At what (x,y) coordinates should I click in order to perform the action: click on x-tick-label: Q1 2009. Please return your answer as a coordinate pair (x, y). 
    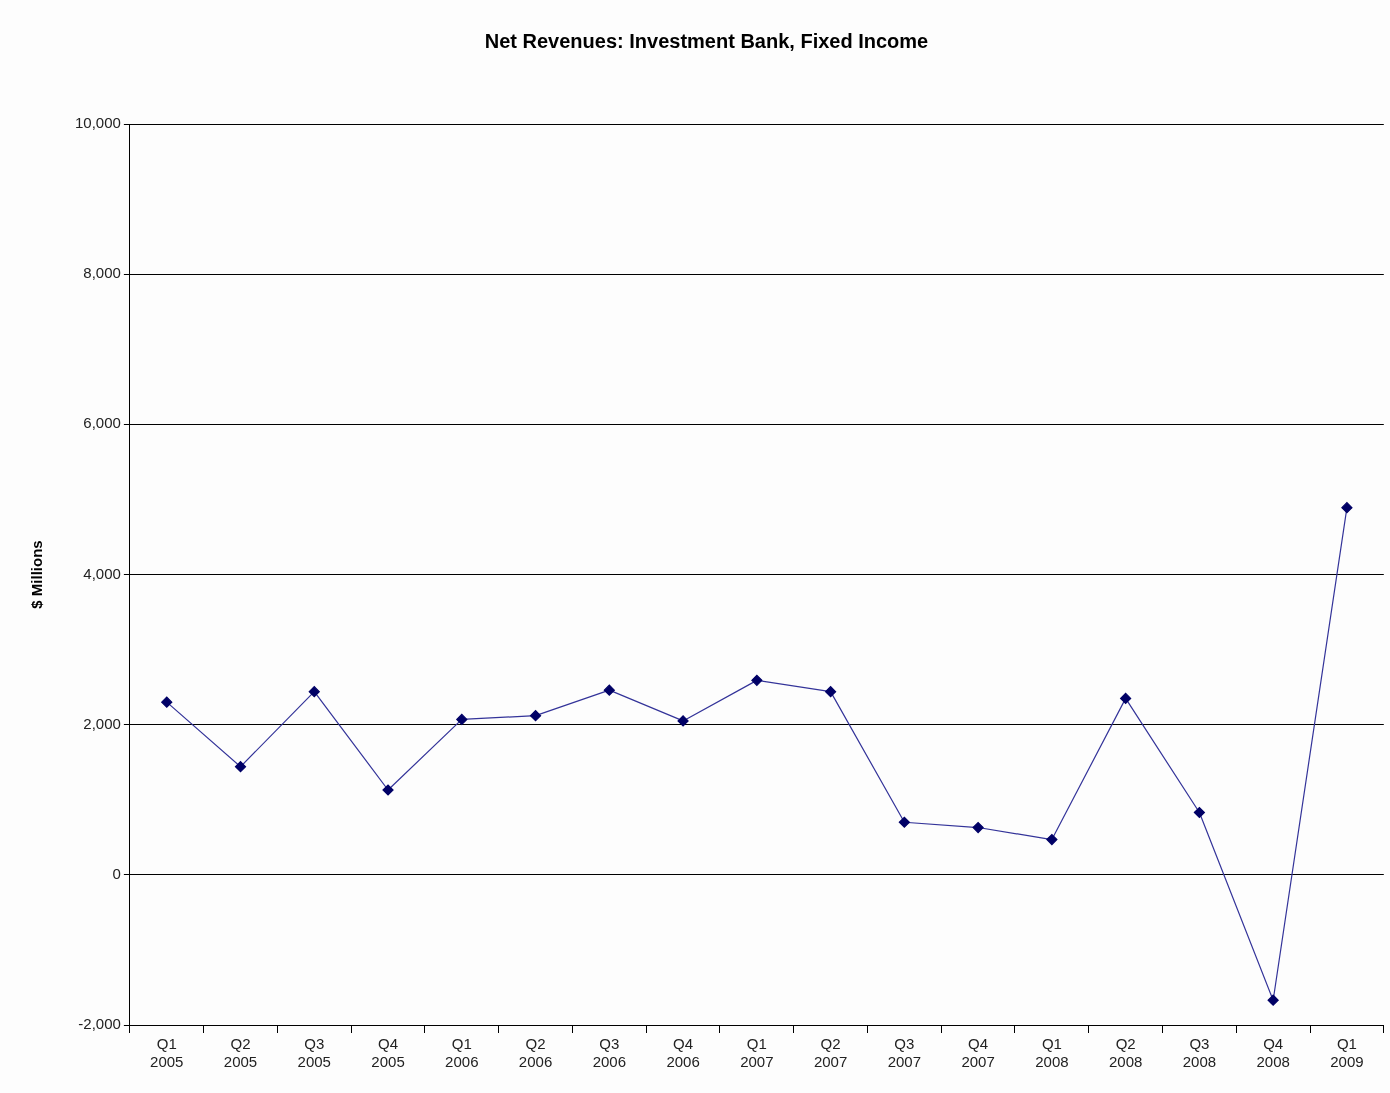
    Looking at the image, I should click on (1347, 1053).